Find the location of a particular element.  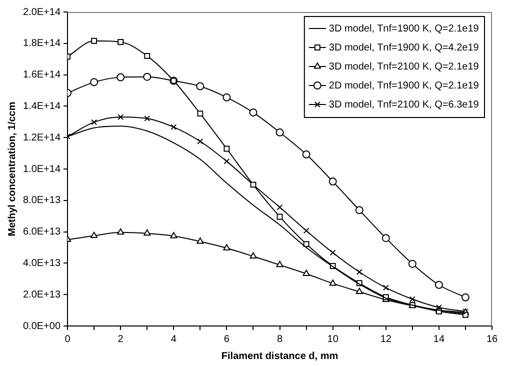

x-tick-label: 12 is located at coordinates (386, 339).